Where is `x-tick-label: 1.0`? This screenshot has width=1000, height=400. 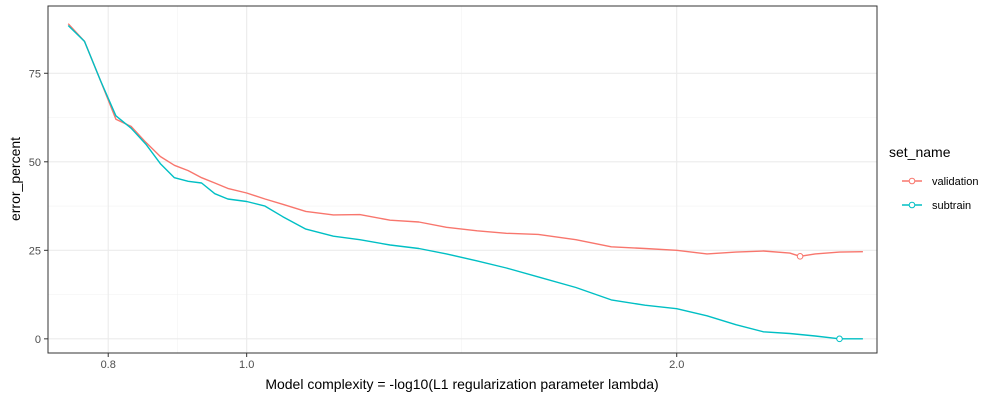 x-tick-label: 1.0 is located at coordinates (246, 365).